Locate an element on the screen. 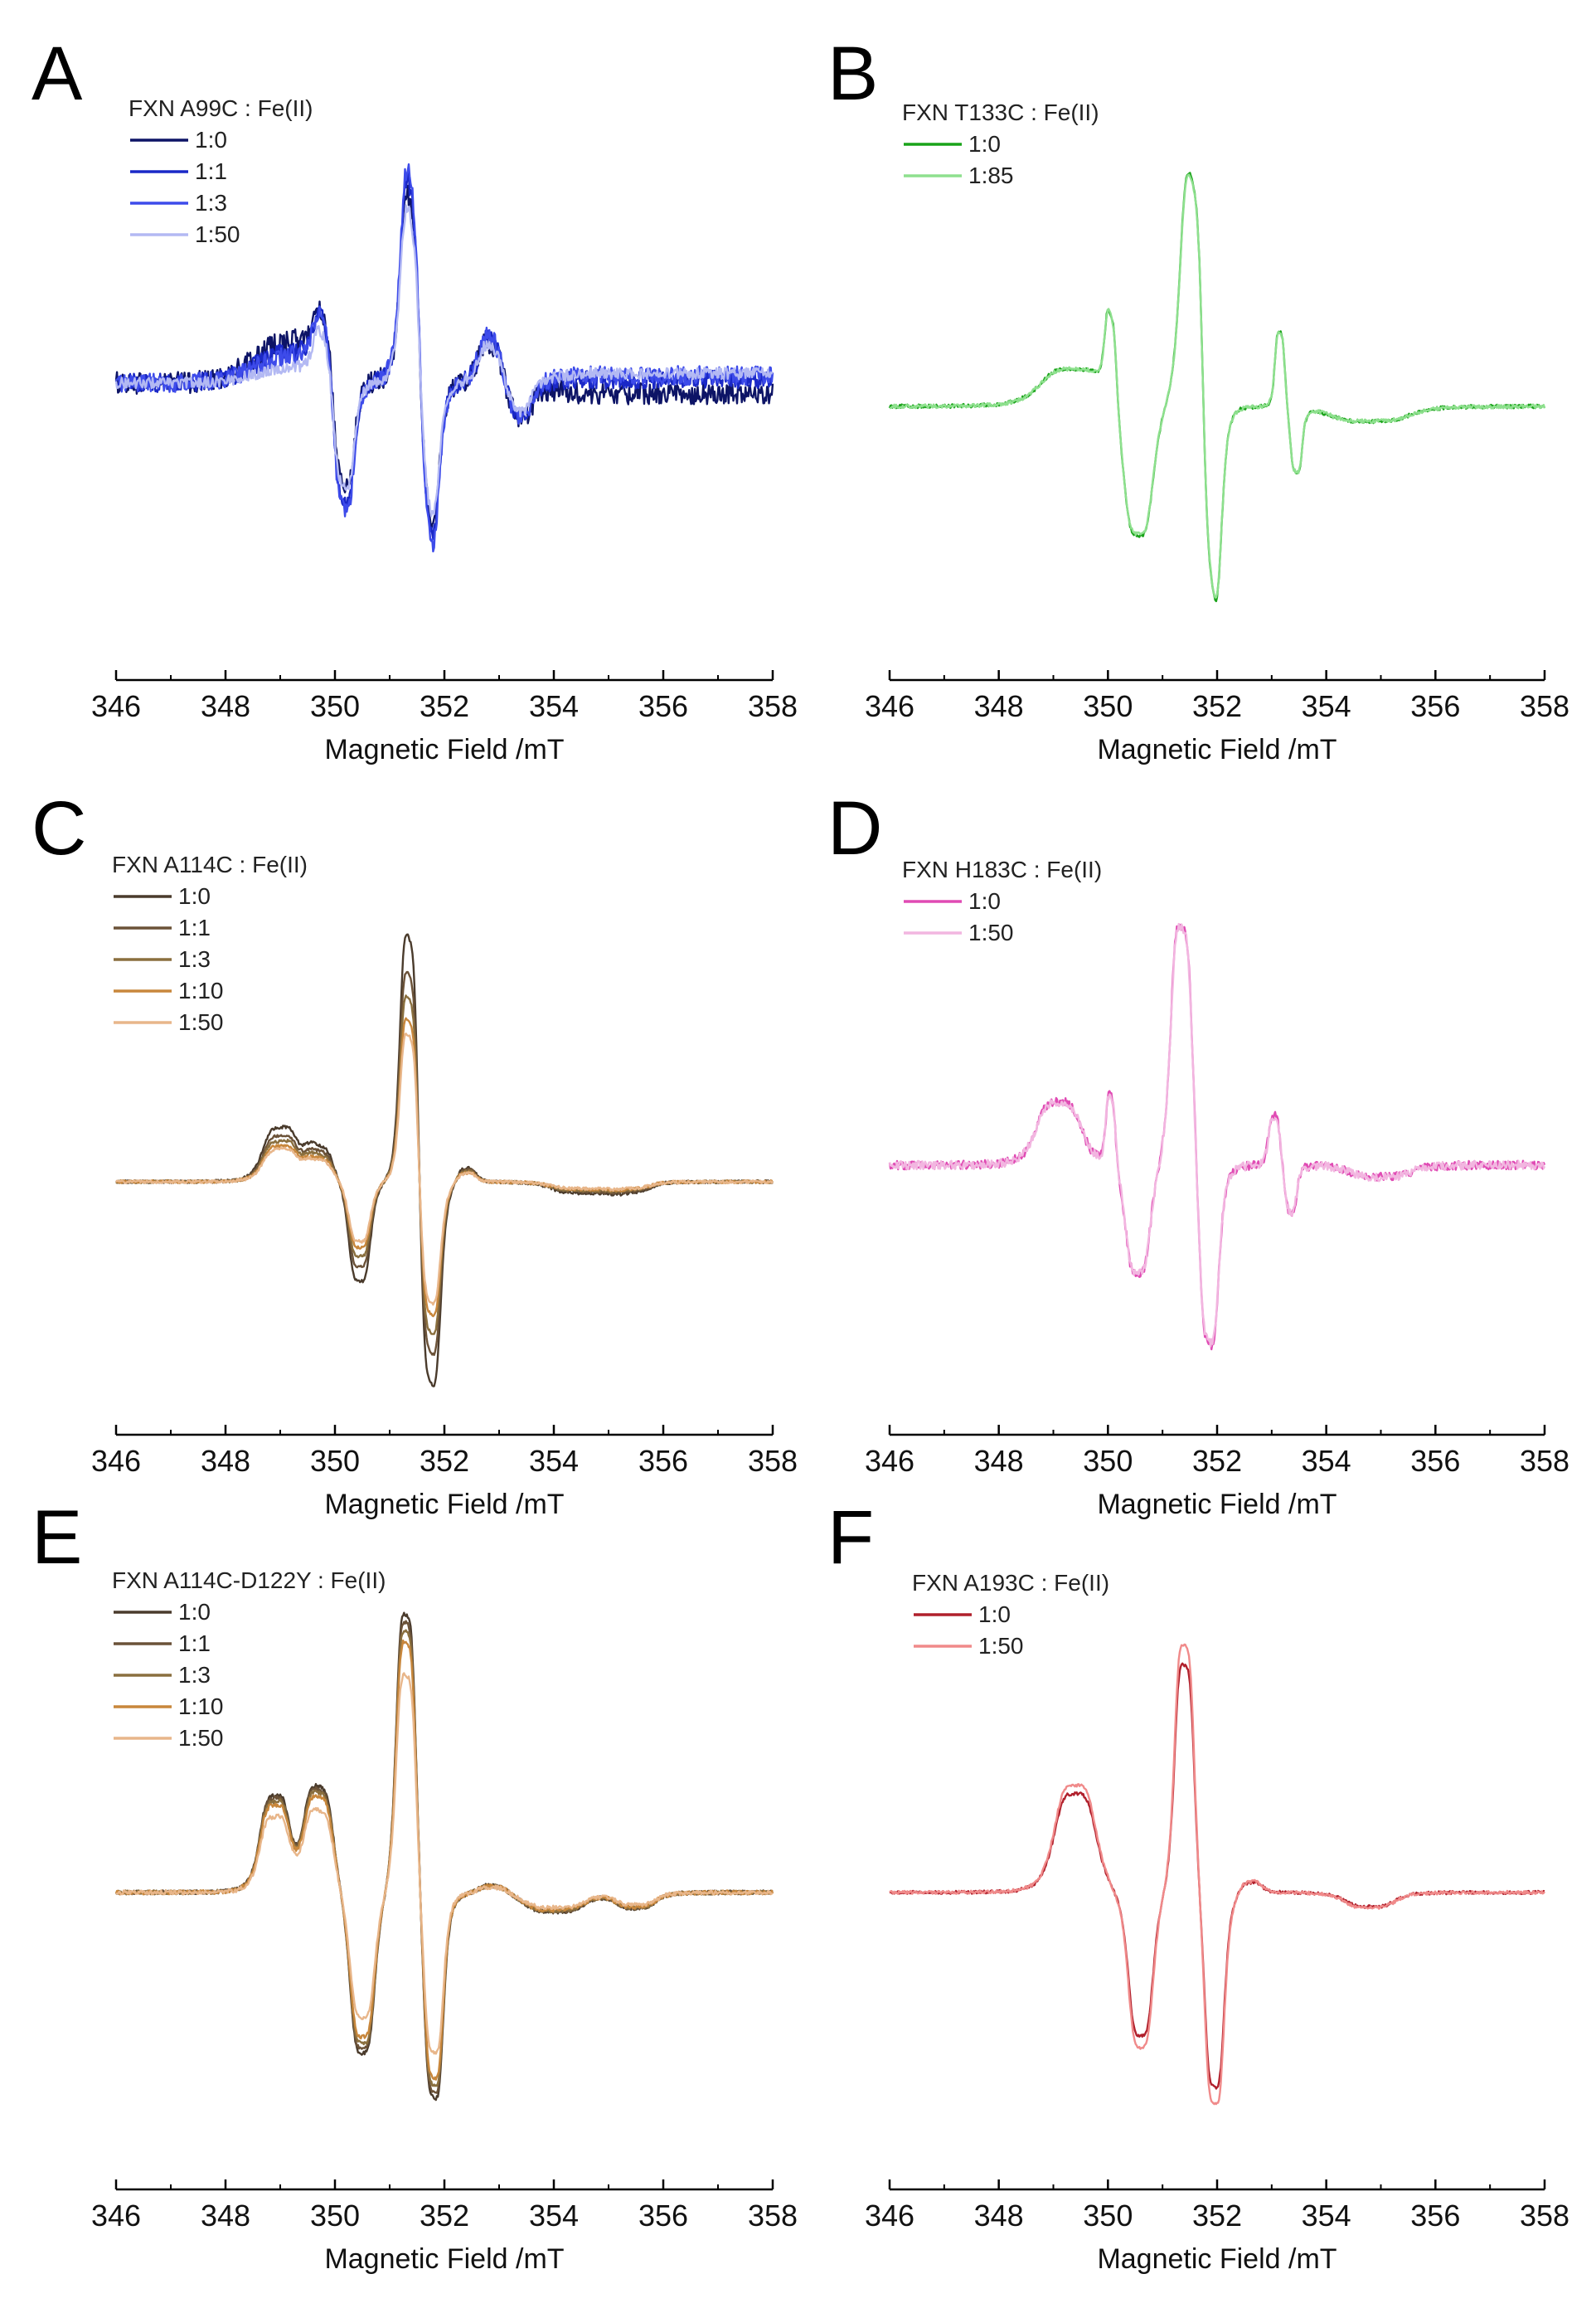 This screenshot has width=1596, height=2308. panel-letter: A is located at coordinates (58, 74).